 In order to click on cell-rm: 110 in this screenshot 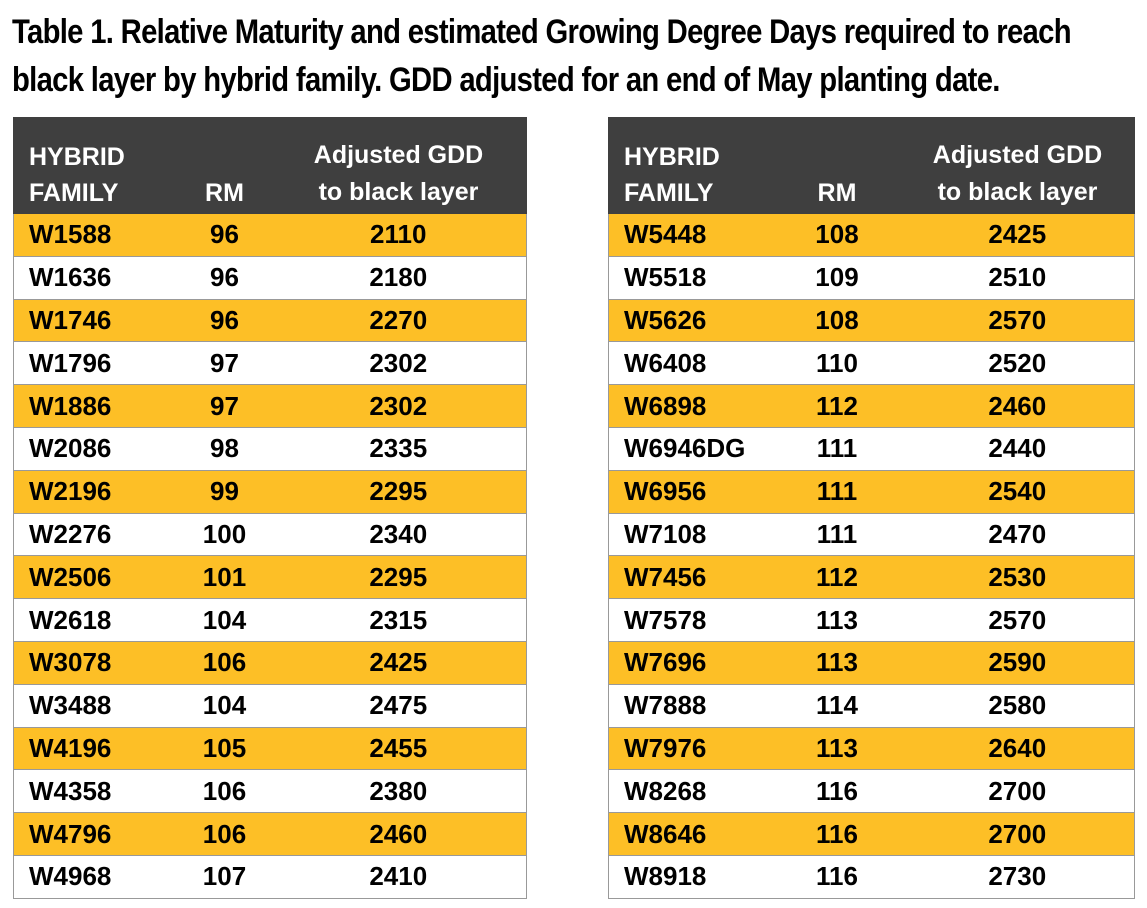, I will do `click(837, 363)`.